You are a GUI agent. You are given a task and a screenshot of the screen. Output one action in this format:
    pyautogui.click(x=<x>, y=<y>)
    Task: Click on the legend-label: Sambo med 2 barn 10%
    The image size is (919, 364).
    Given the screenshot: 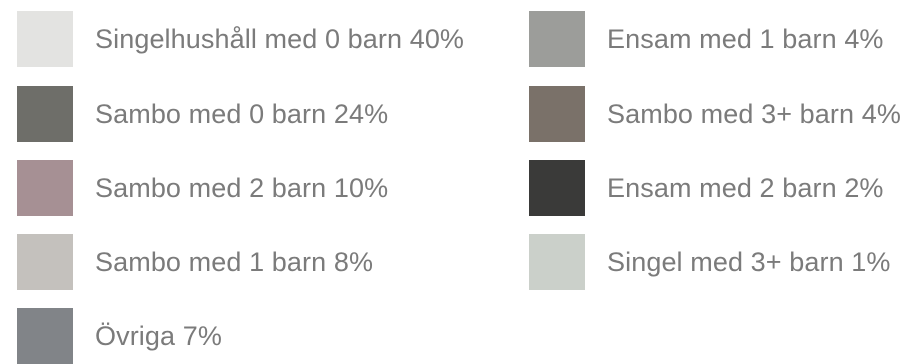 What is the action you would take?
    pyautogui.click(x=242, y=187)
    